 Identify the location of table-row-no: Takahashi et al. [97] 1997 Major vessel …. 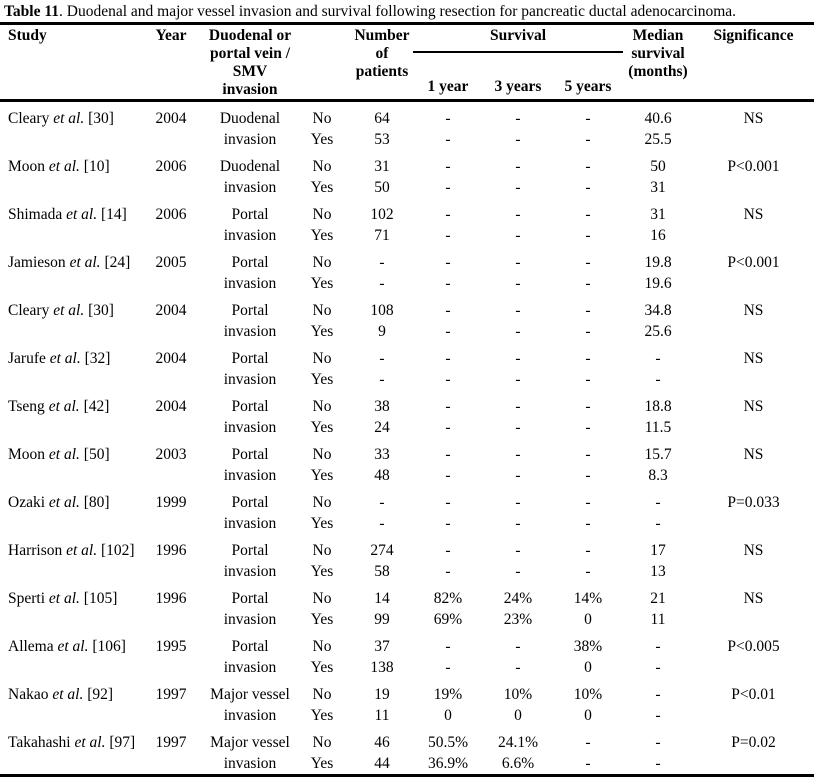
(407, 742).